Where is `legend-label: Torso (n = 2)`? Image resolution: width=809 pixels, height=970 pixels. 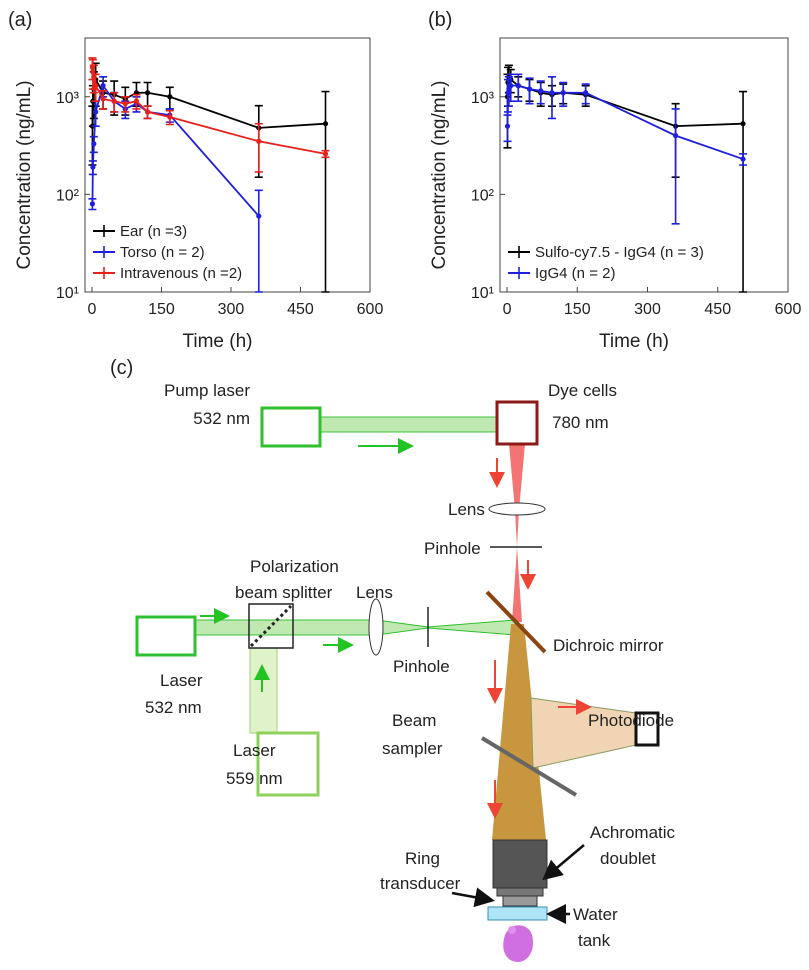 legend-label: Torso (n = 2) is located at coordinates (162, 252).